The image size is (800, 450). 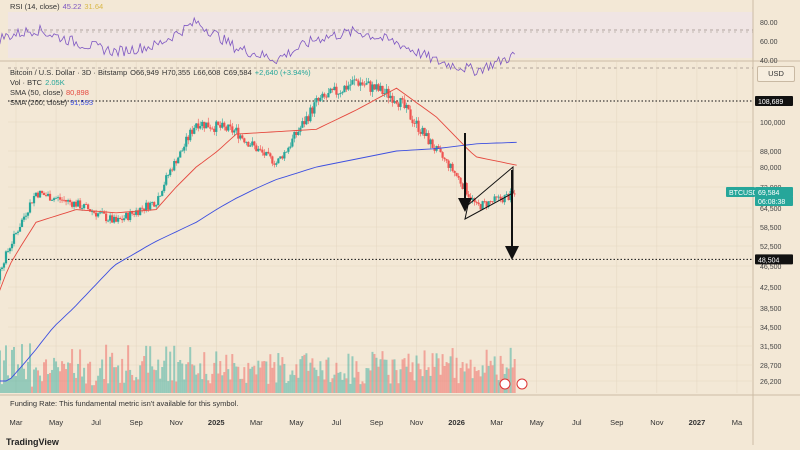 What do you see at coordinates (771, 168) in the screenshot?
I see `y-tick-label: 80,000` at bounding box center [771, 168].